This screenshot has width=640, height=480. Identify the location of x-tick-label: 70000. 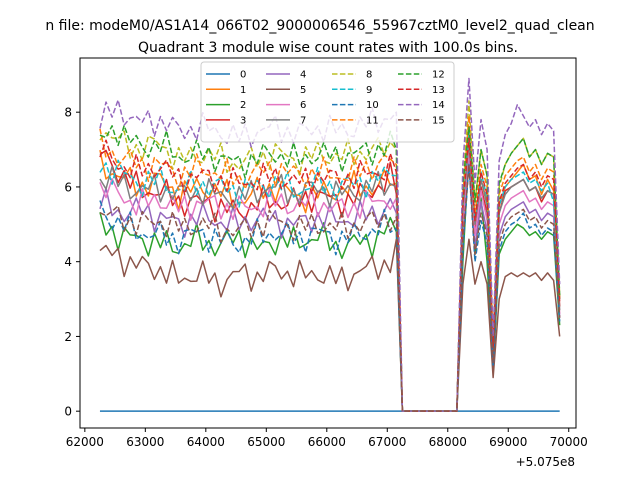
(569, 442).